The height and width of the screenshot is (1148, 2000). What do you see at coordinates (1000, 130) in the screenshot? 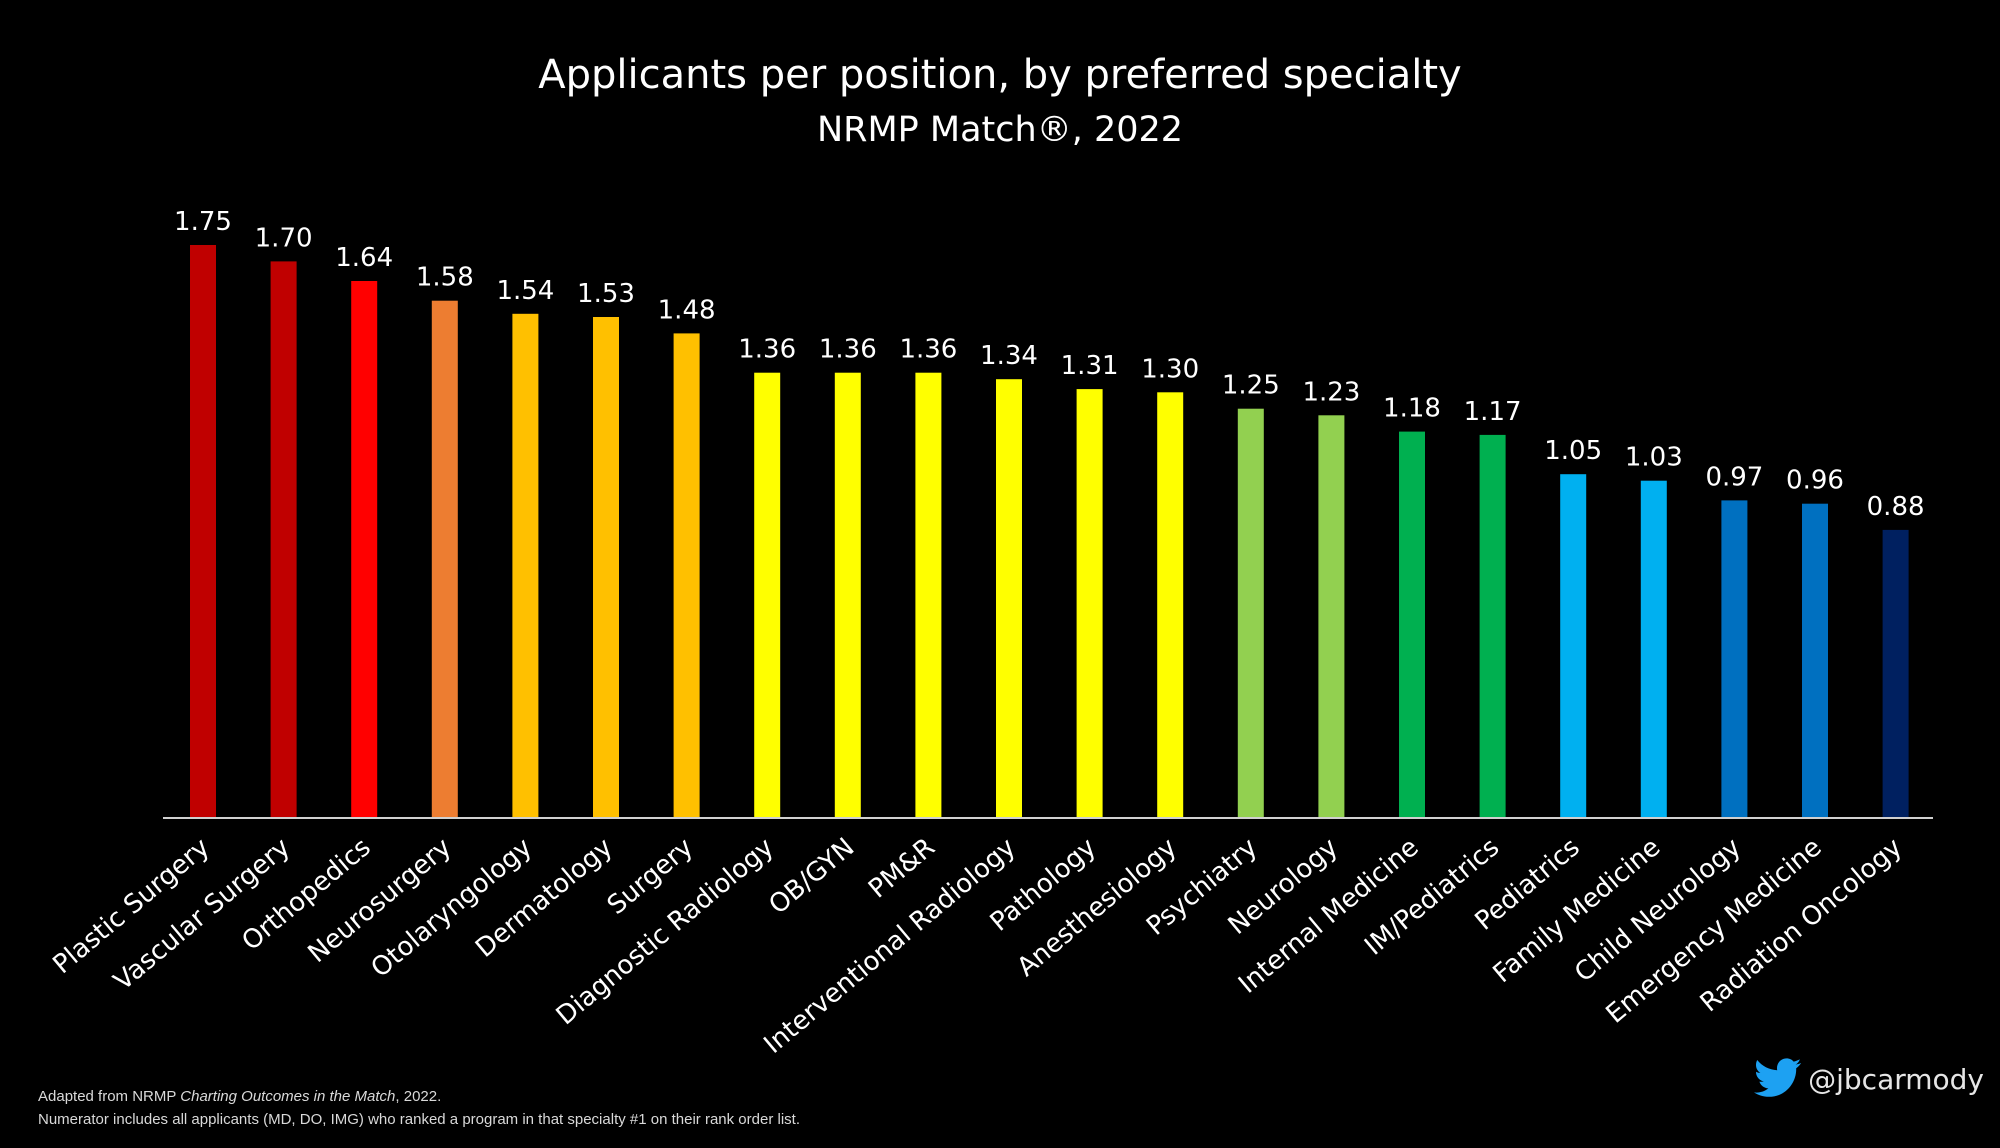
I see `chart-subtitle: NRMP Match®, 2022` at bounding box center [1000, 130].